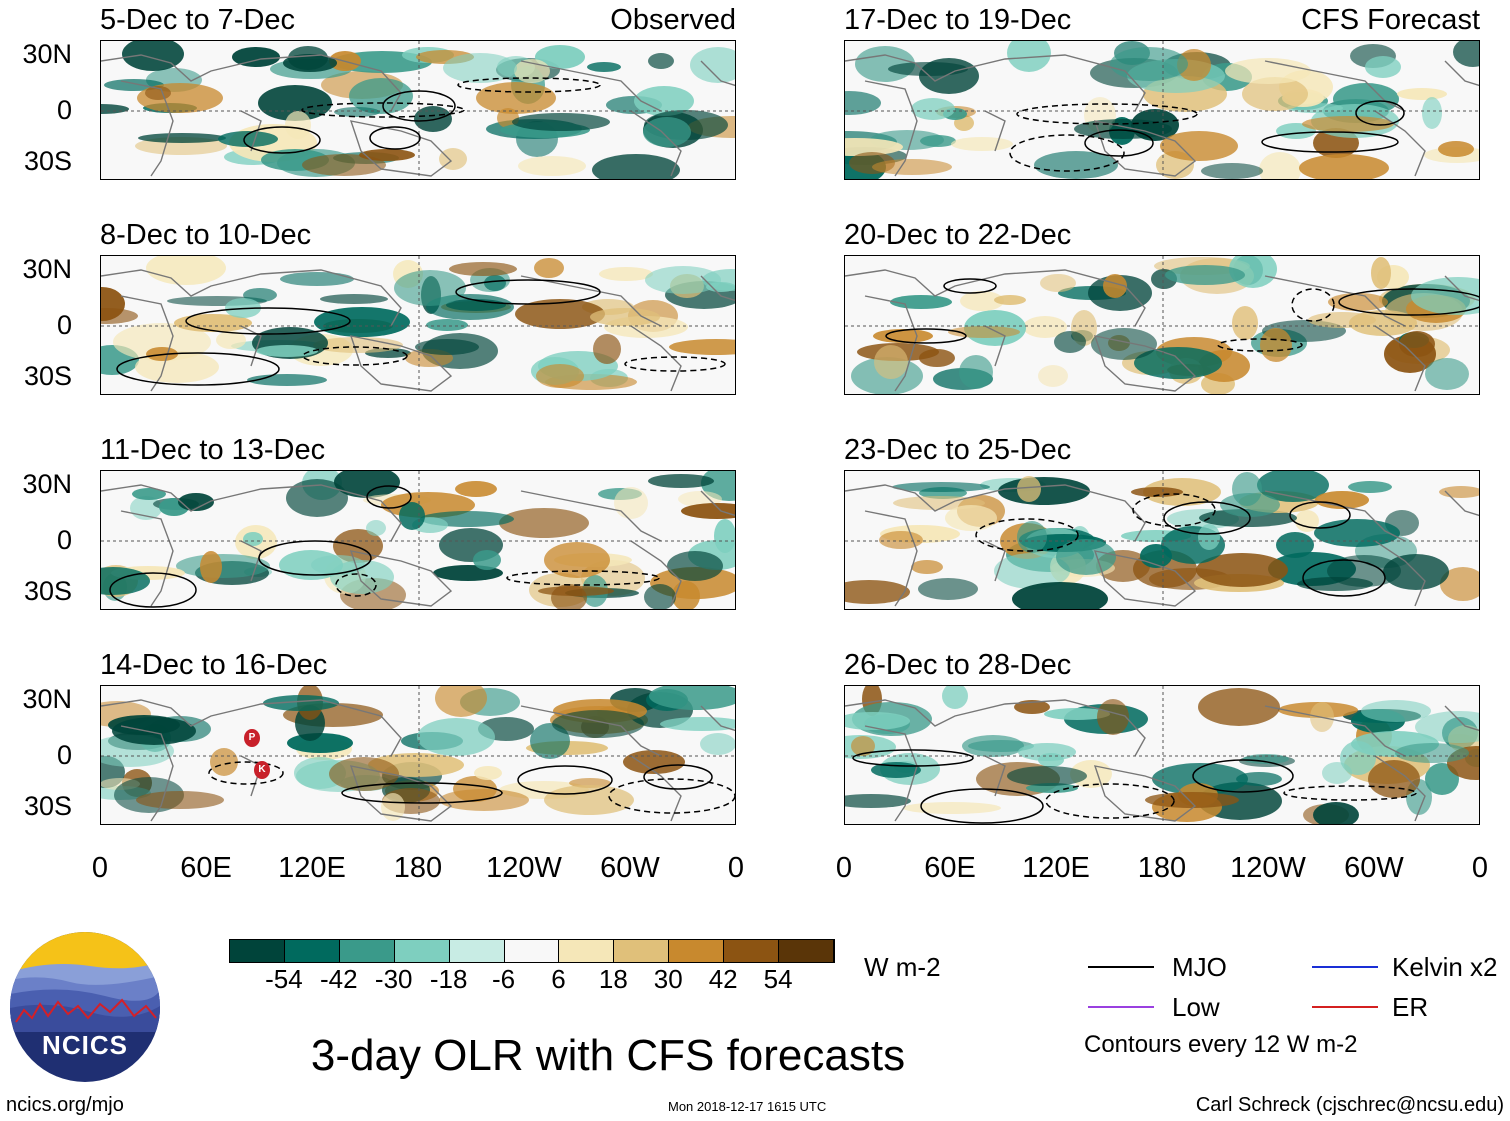 Image resolution: width=1510 pixels, height=1121 pixels. Describe the element at coordinates (1199, 967) in the screenshot. I see `legend-mjo: MJO` at that location.